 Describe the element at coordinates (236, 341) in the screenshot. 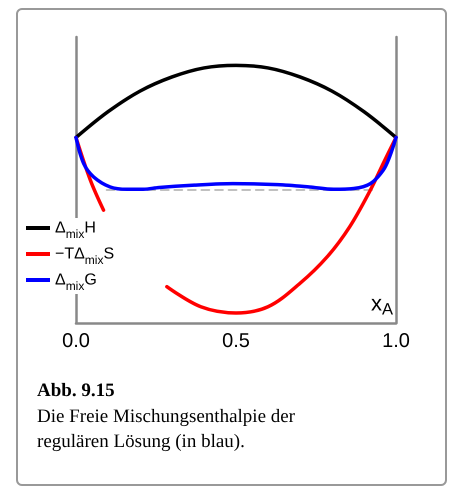

I see `x-tick-label: 0.5` at that location.